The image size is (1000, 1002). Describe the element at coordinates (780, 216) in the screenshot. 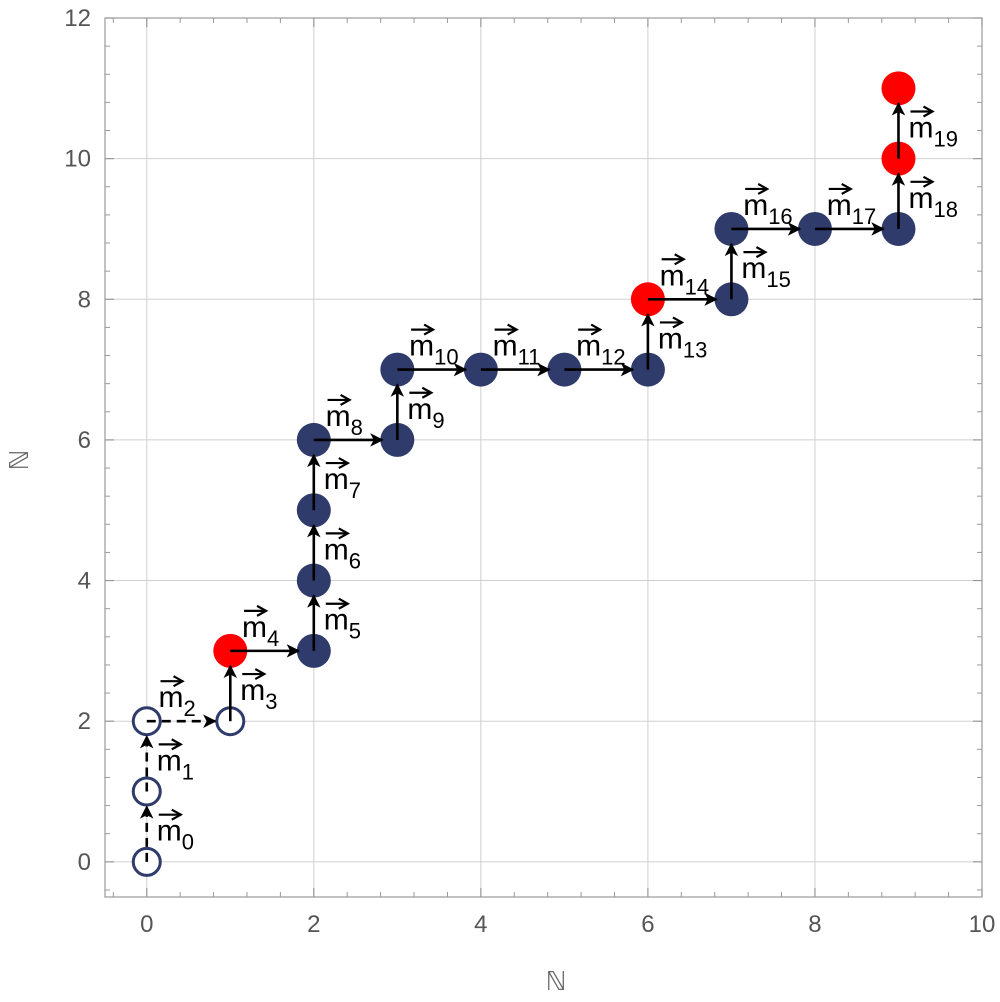

I see `vector-index: 16` at that location.